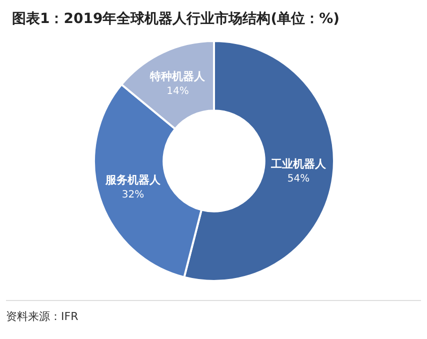 The image size is (427, 339). I want to click on text: 资料来源：IFR, so click(42, 316).